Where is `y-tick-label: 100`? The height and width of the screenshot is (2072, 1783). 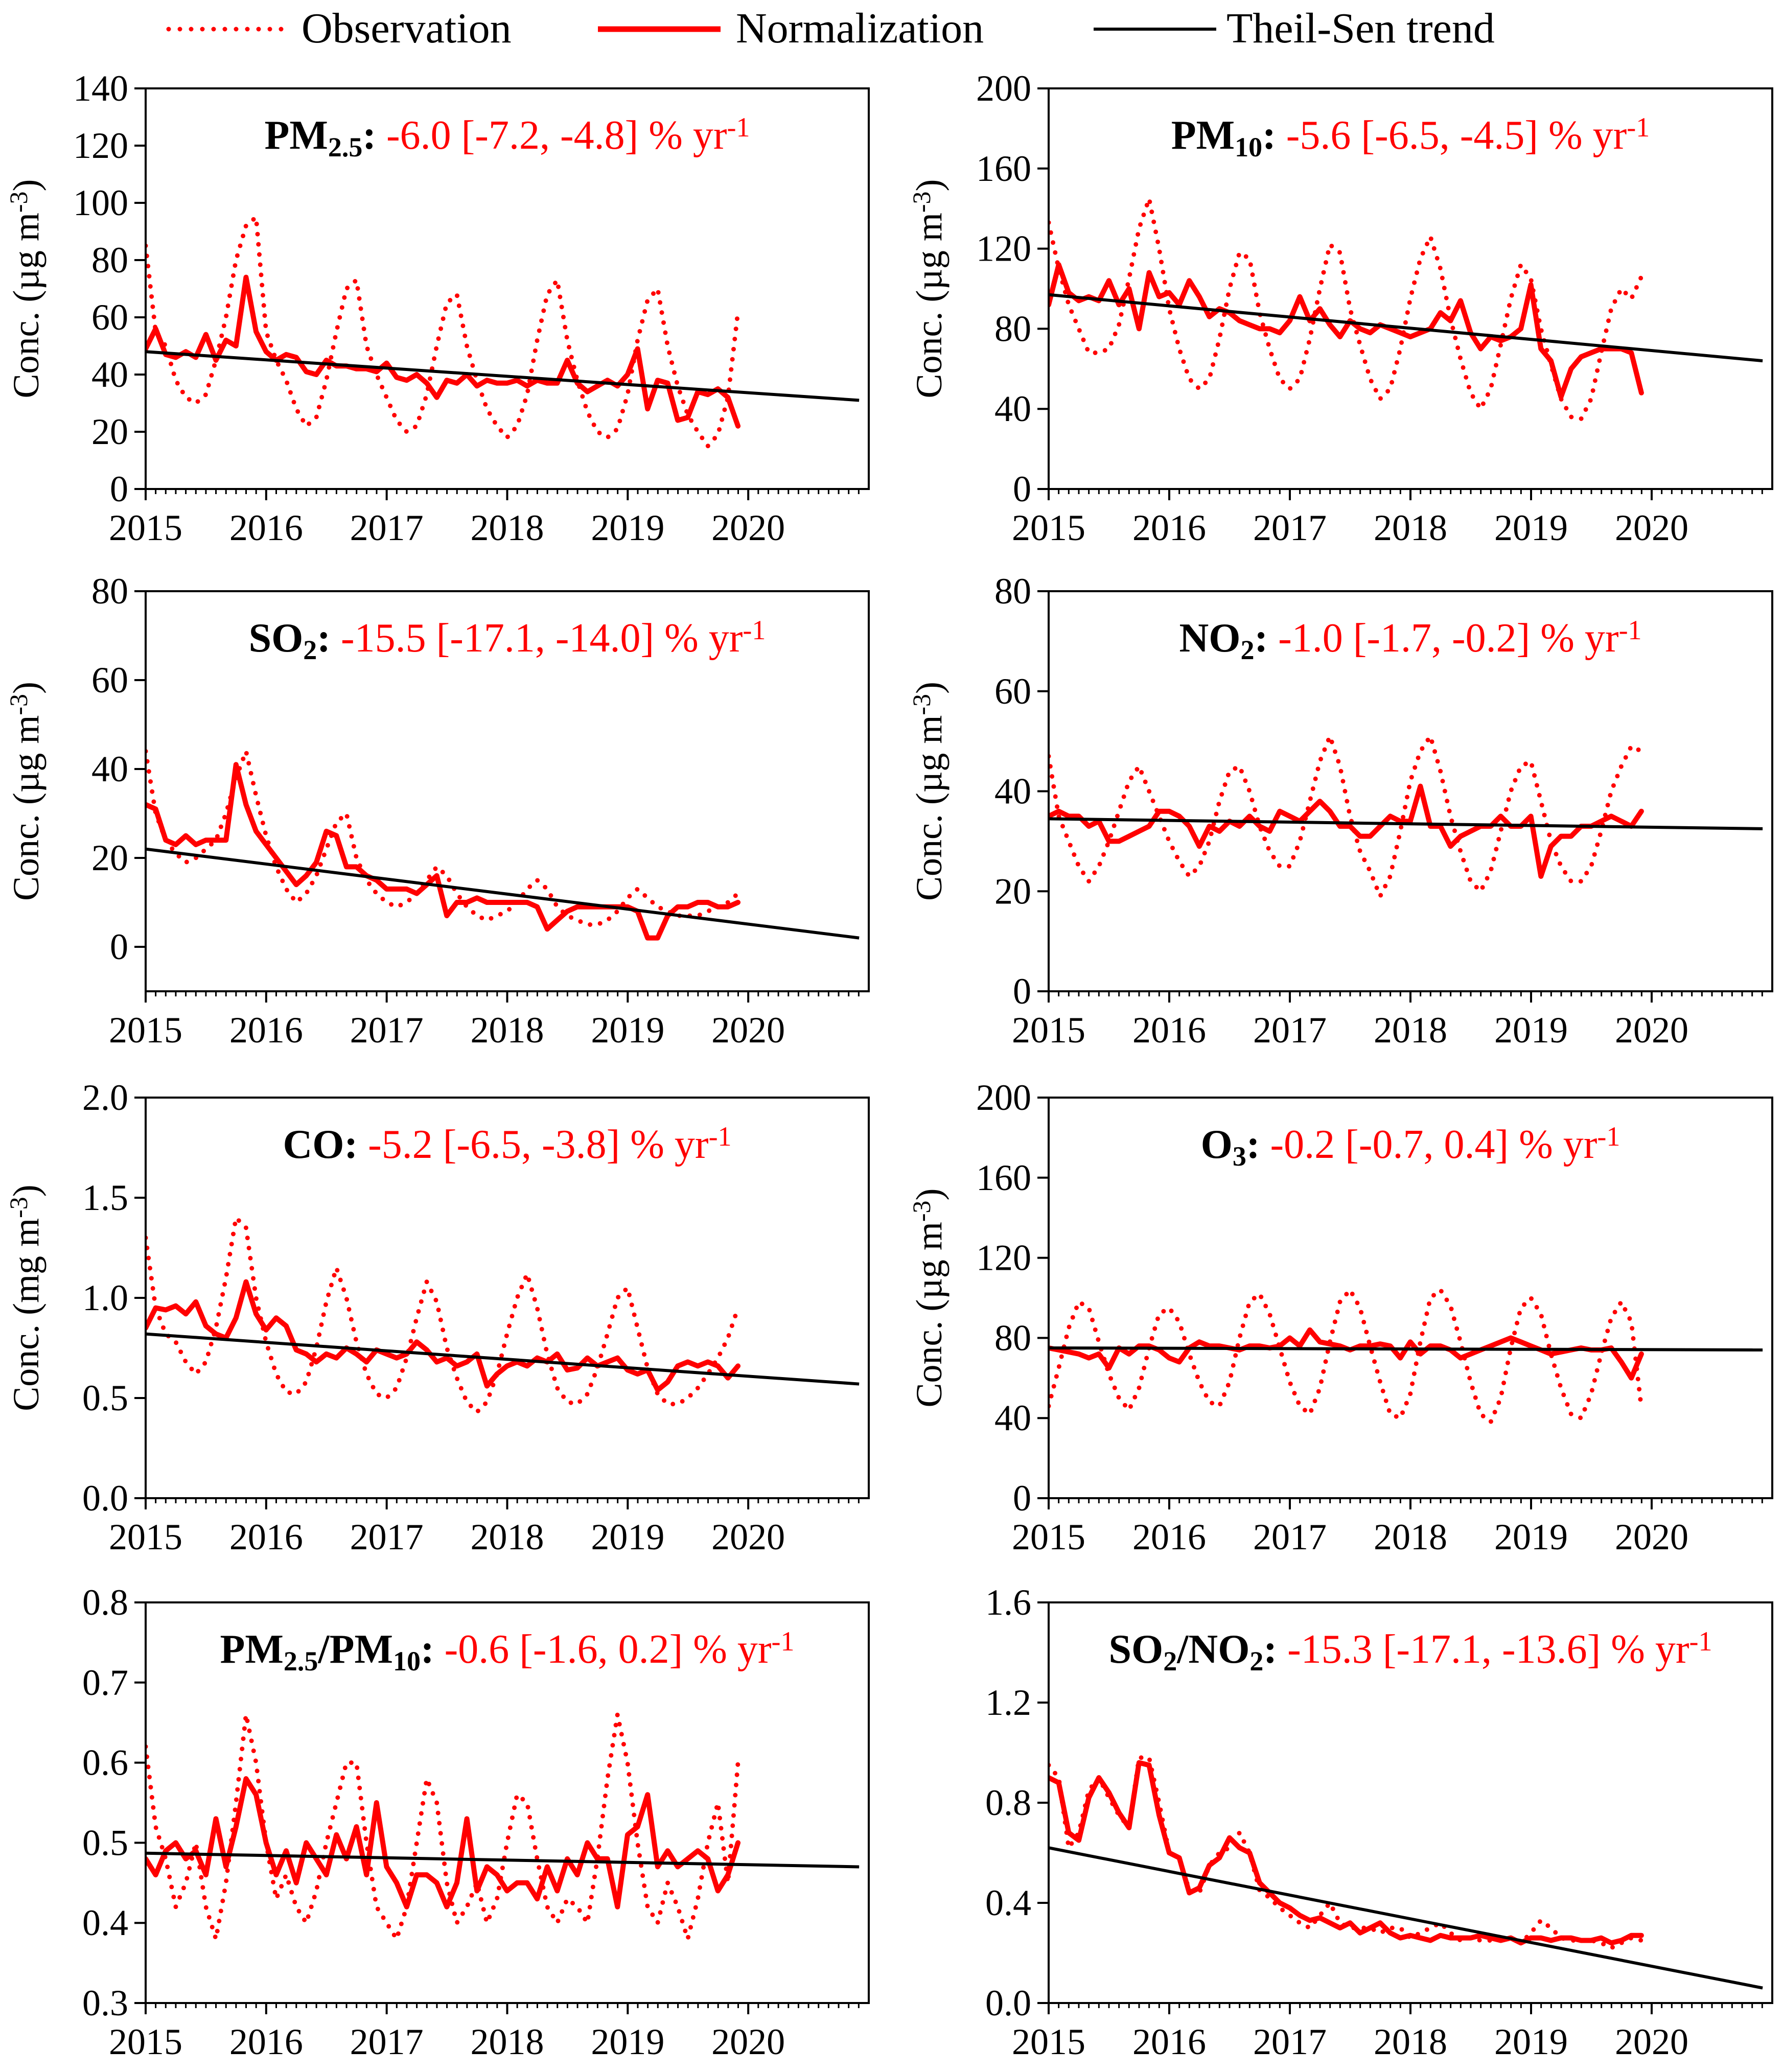
y-tick-label: 100 is located at coordinates (101, 202).